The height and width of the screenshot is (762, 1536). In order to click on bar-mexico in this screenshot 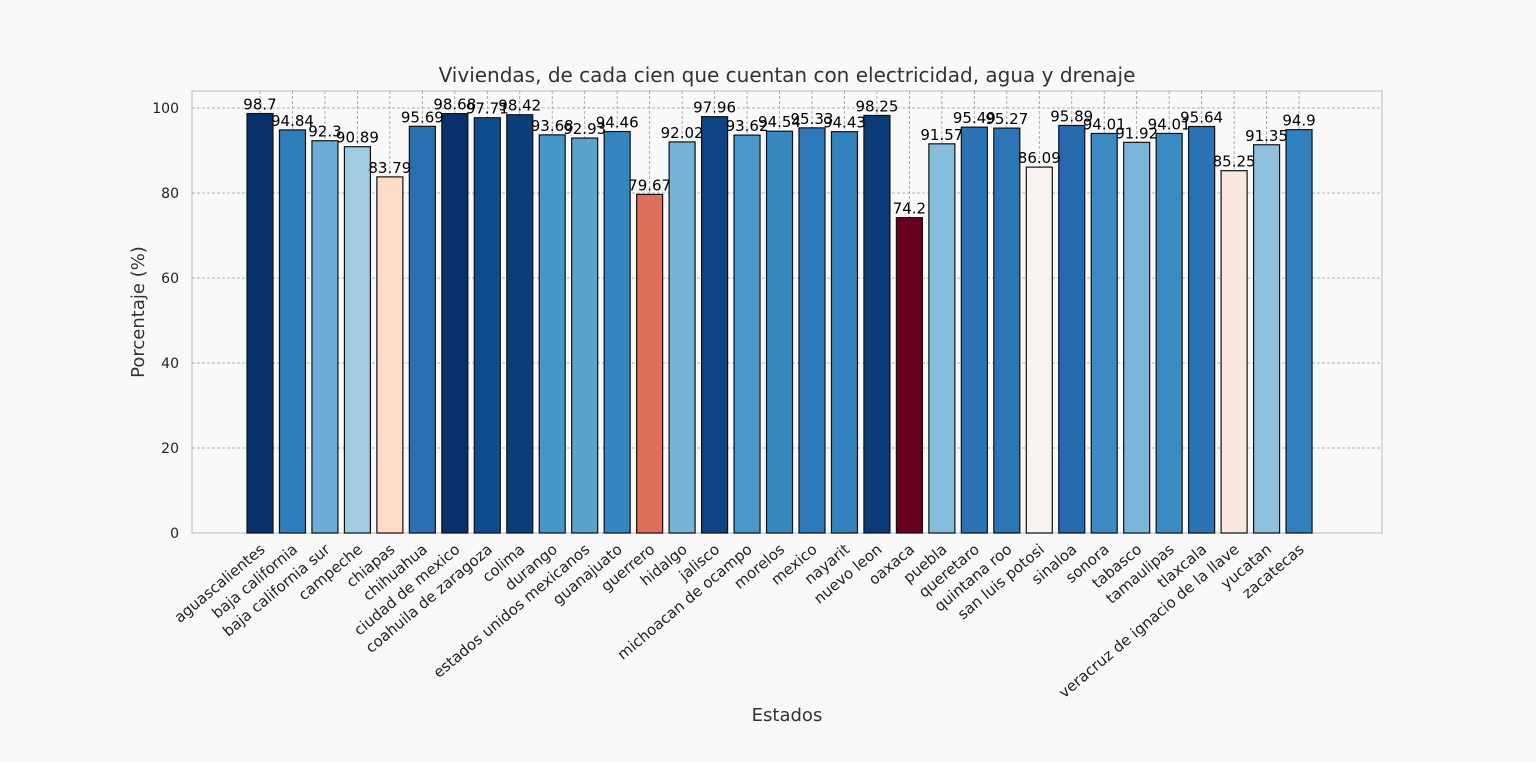, I will do `click(812, 330)`.